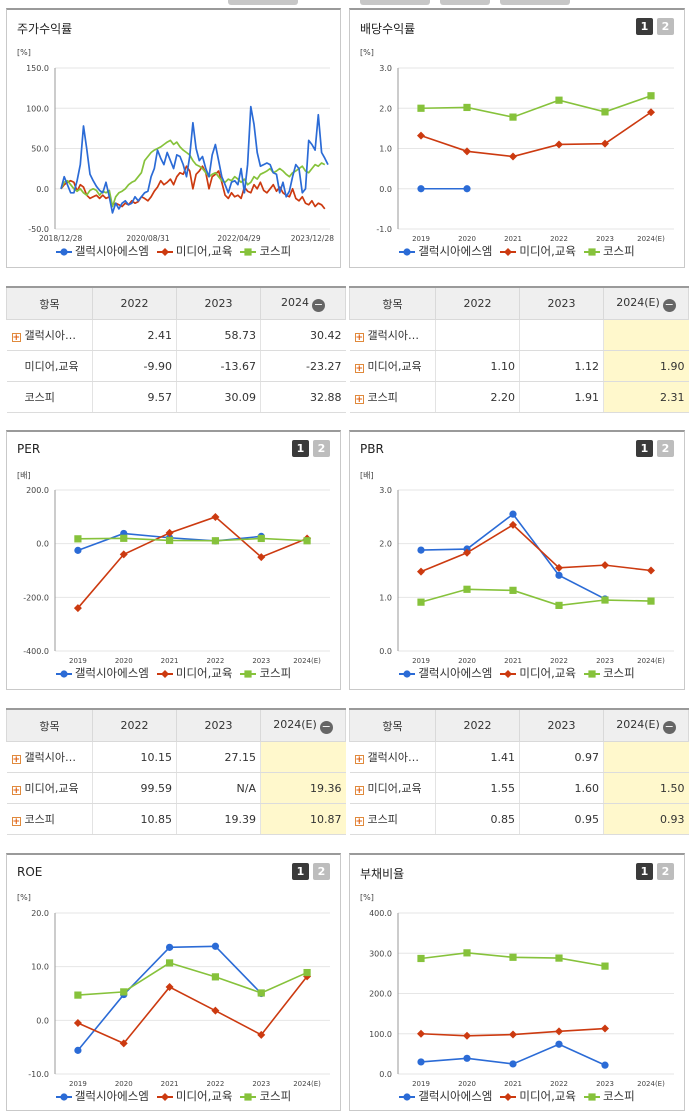 The height and width of the screenshot is (1115, 691). Describe the element at coordinates (536, 548) in the screenshot. I see `series-line` at that location.